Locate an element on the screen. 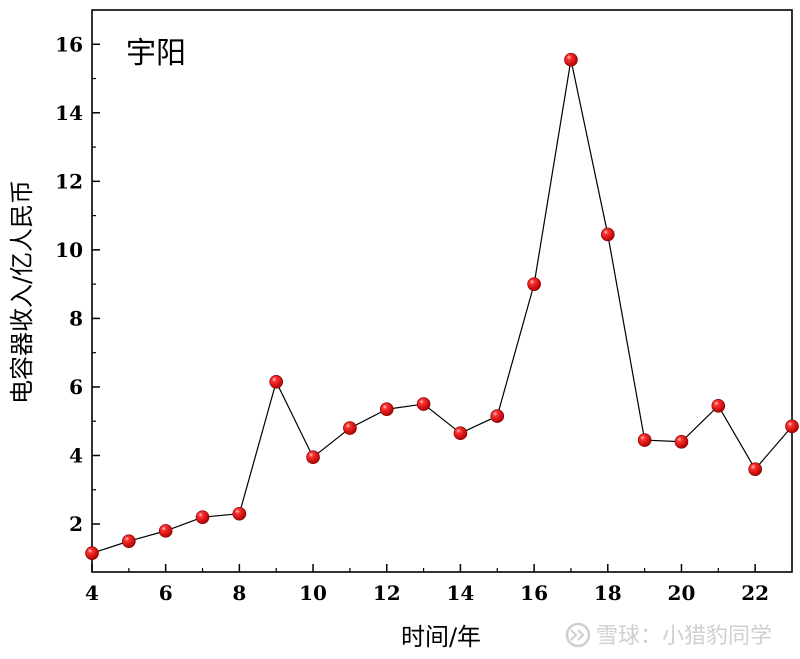 The image size is (800, 659). y-tick-label: 14 is located at coordinates (69, 113).